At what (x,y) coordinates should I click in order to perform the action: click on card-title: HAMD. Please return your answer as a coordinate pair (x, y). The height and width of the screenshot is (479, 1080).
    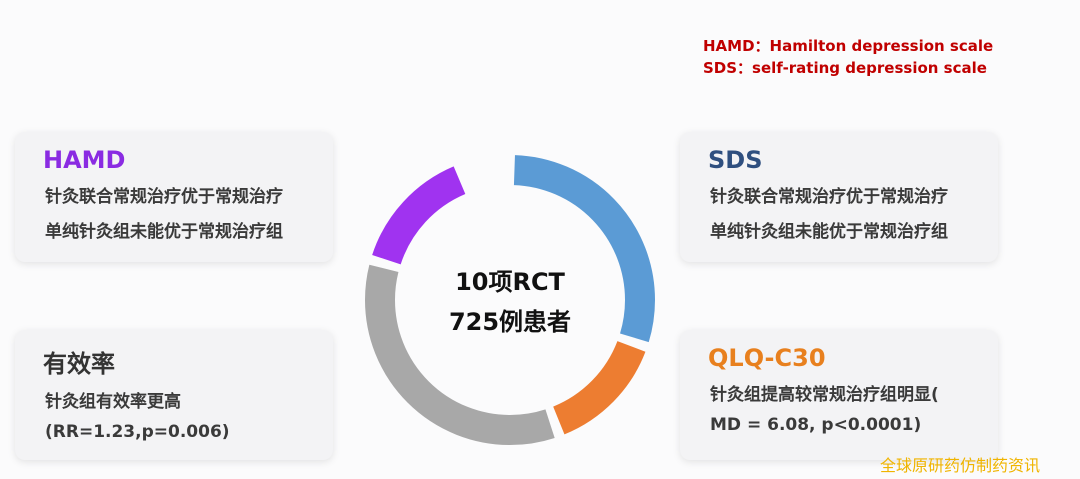
    Looking at the image, I should click on (84, 160).